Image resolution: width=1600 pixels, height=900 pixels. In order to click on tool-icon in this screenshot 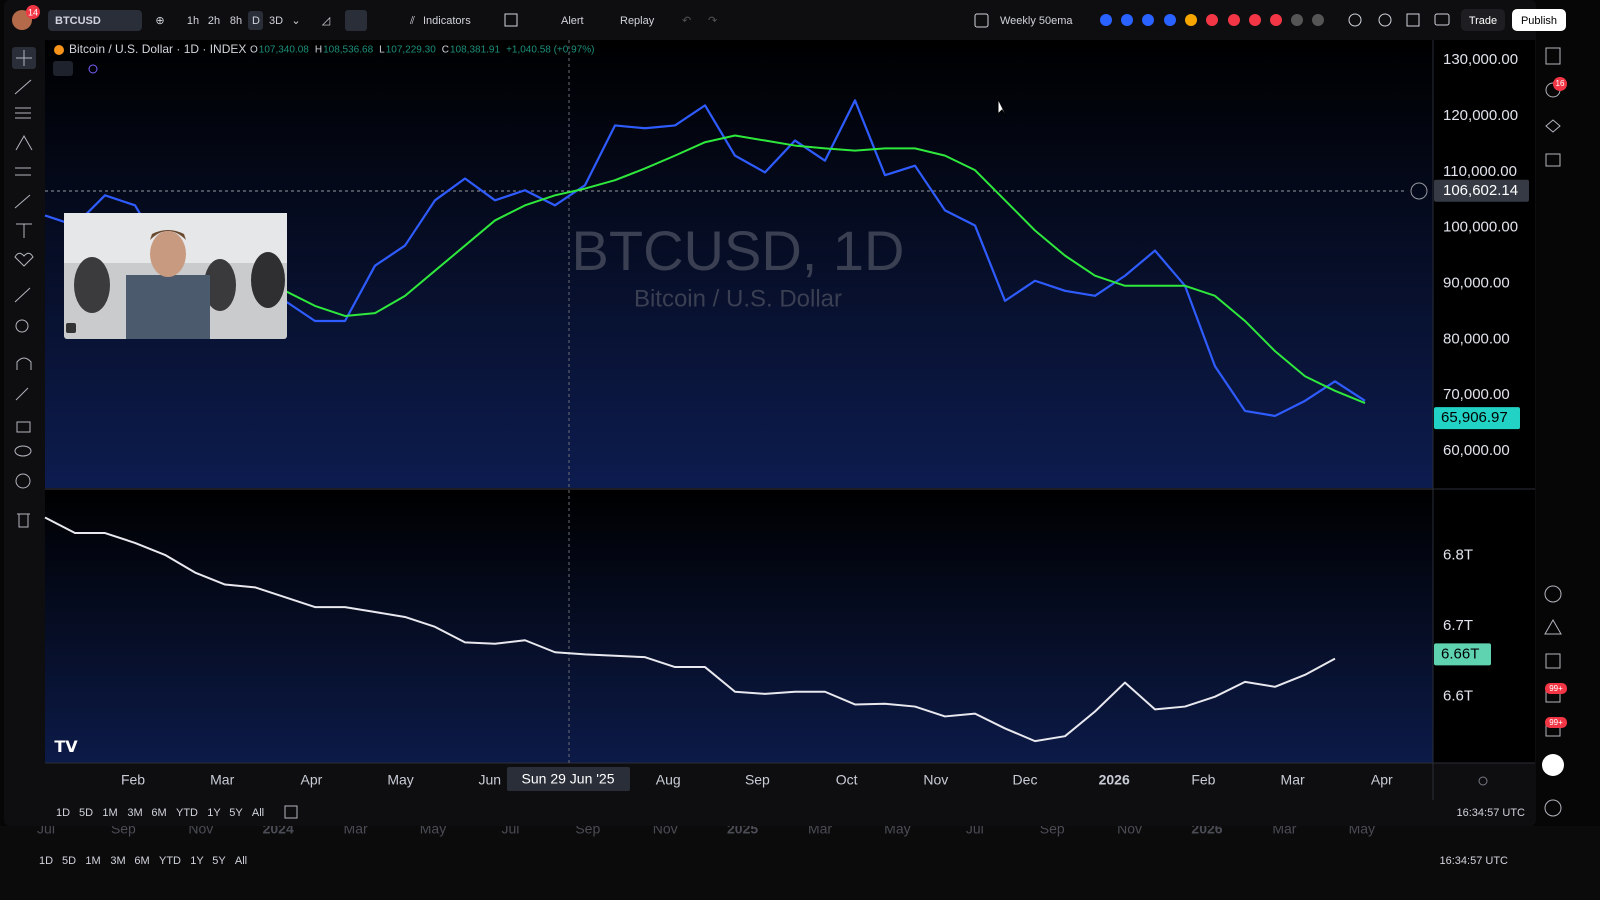, I will do `click(24, 259)`.